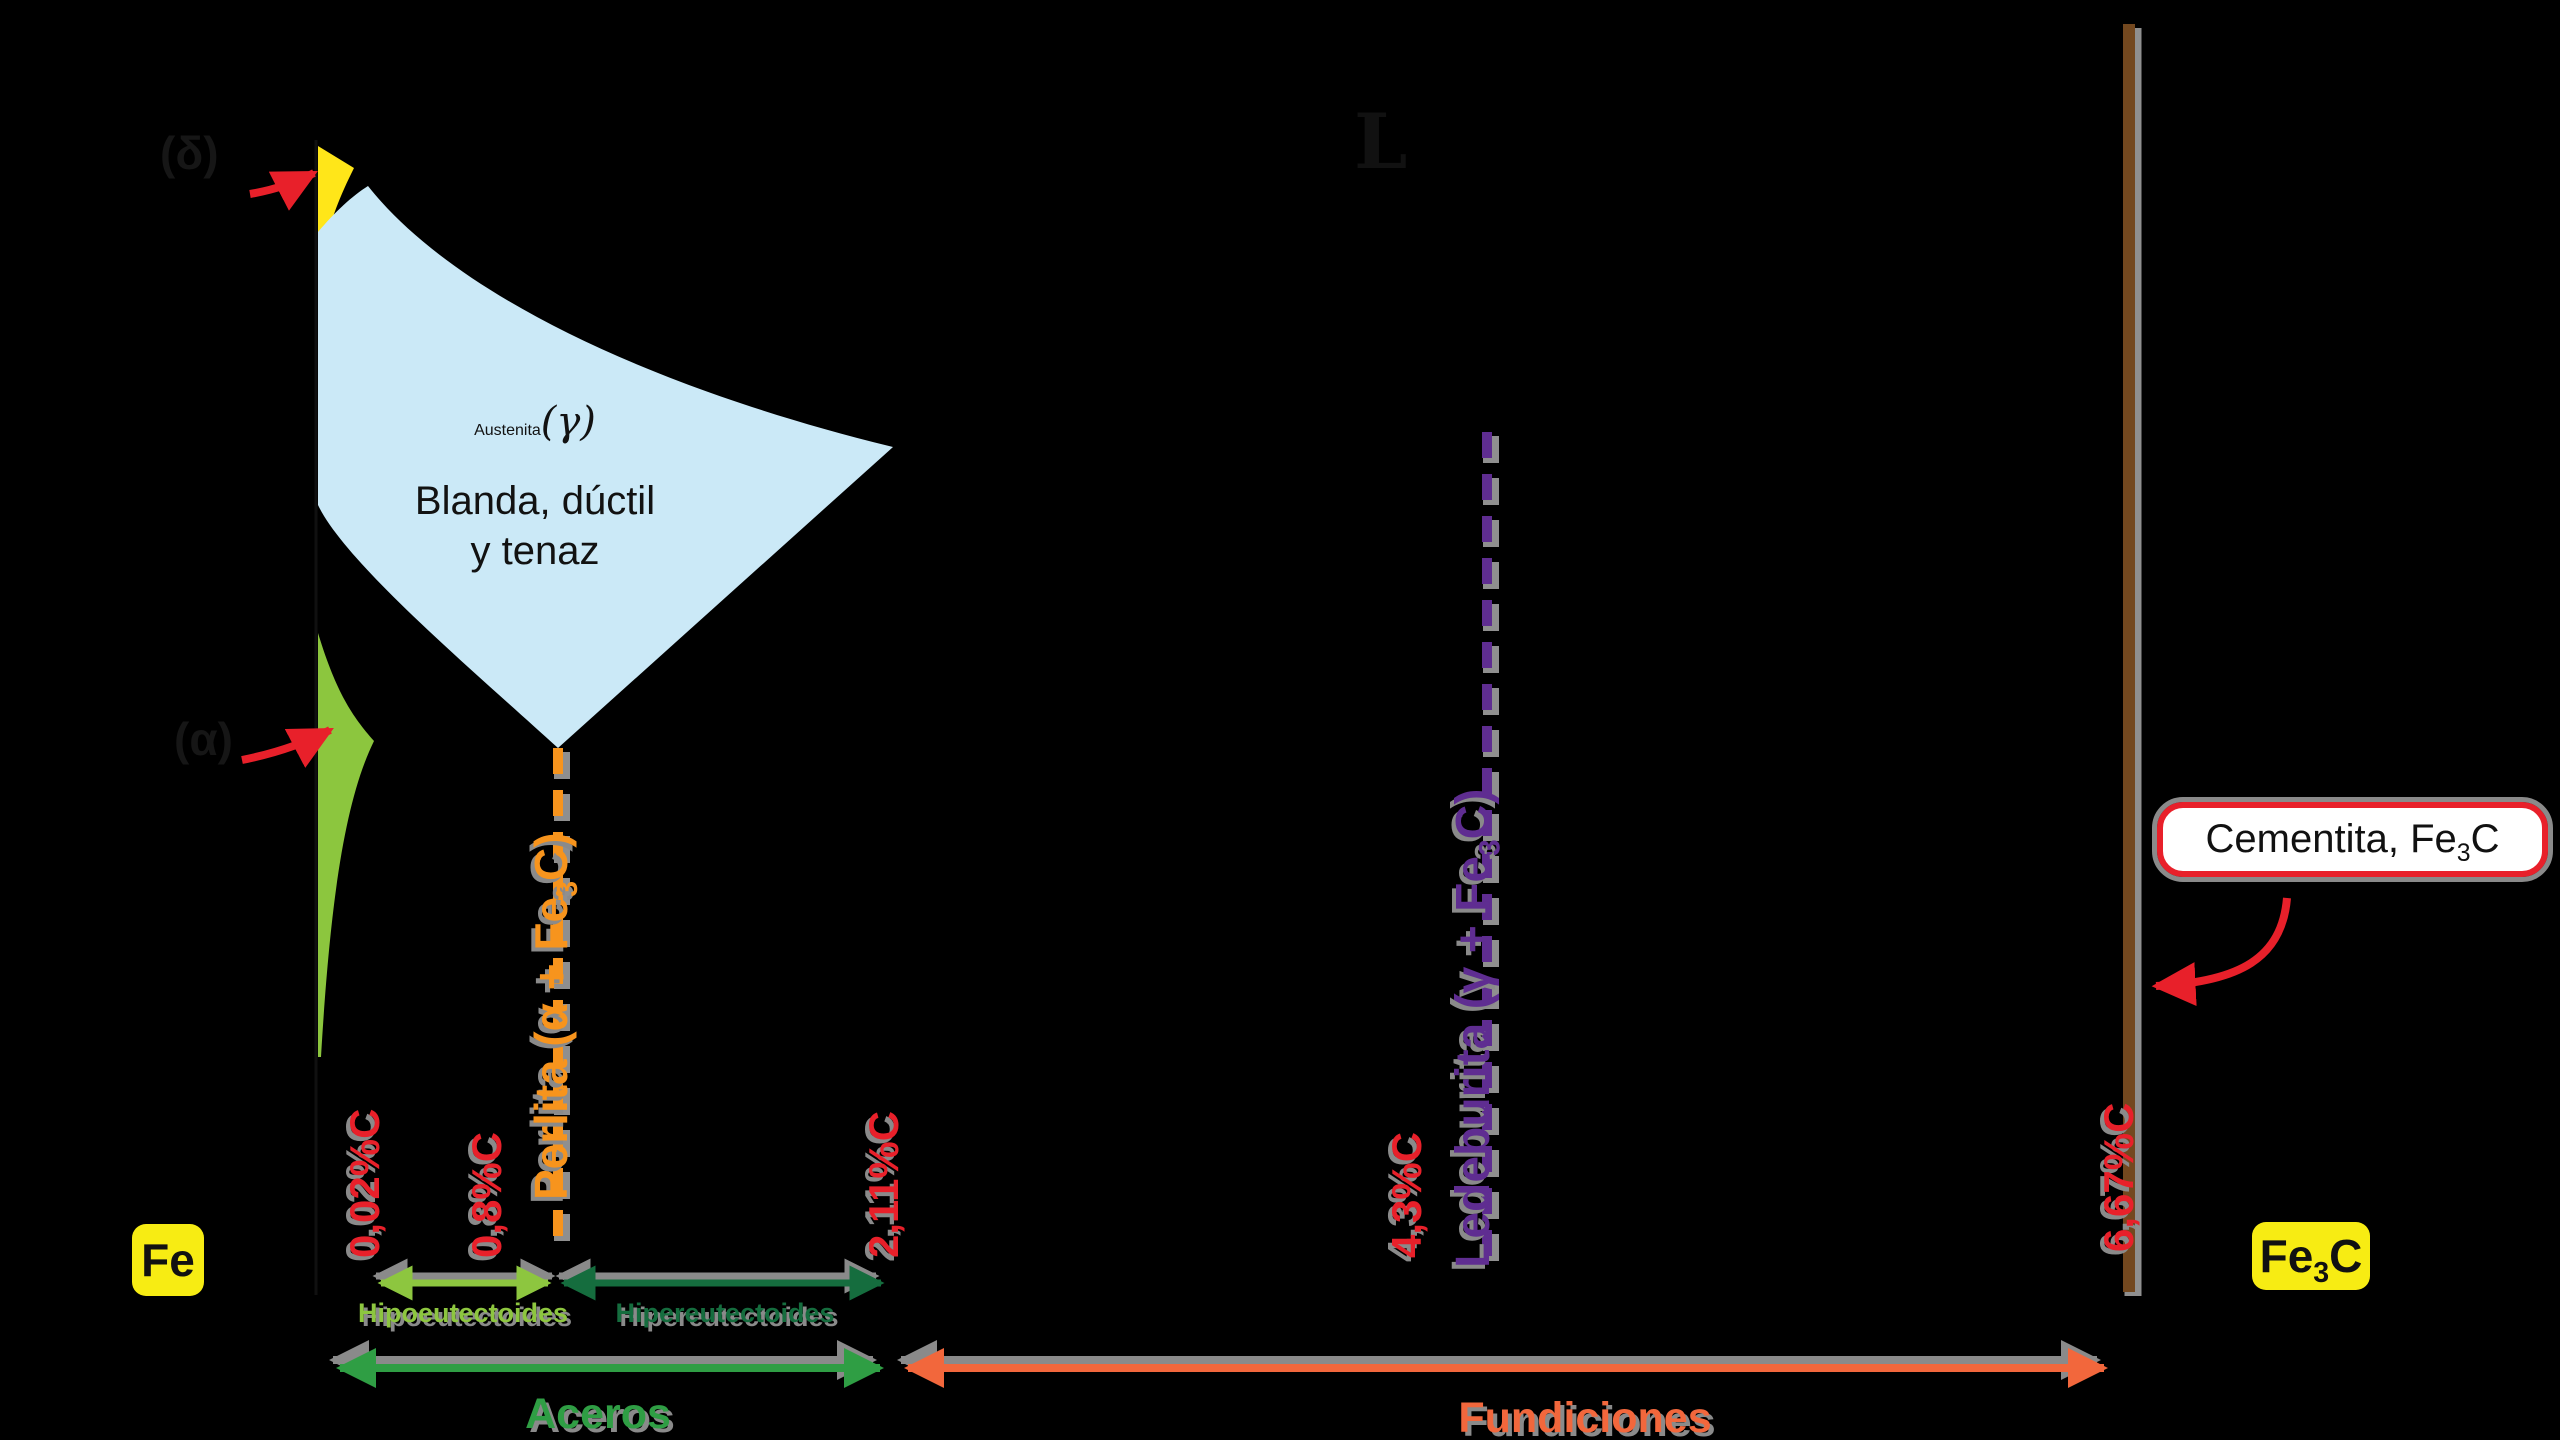  I want to click on austenita-desc-line1: Blanda, dúctil, so click(535, 501).